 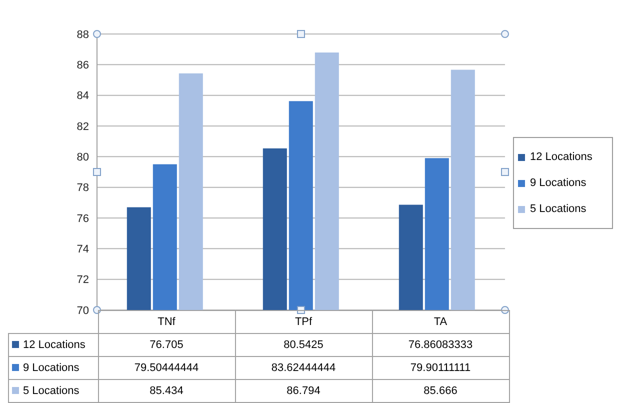 What do you see at coordinates (558, 183) in the screenshot?
I see `legend-label: 9 Locations` at bounding box center [558, 183].